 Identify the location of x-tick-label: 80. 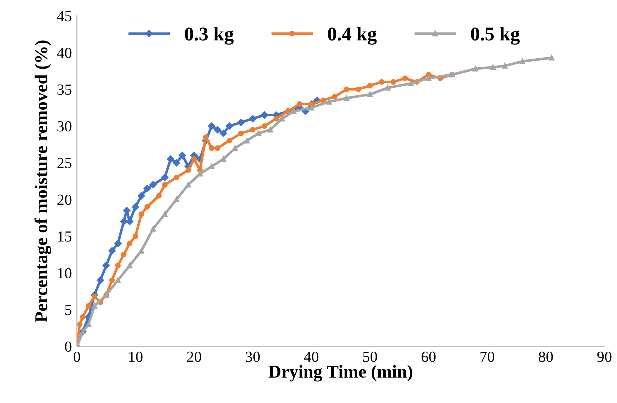
(546, 357).